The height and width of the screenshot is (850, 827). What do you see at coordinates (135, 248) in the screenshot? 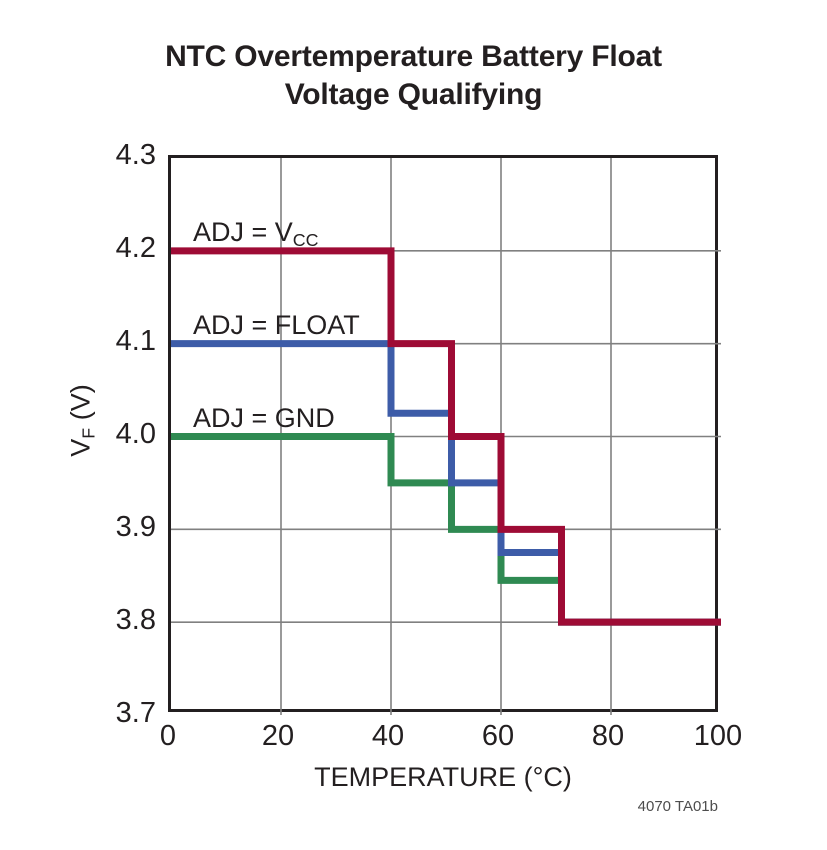
I see `y-tick-label-4.2: 4.2` at bounding box center [135, 248].